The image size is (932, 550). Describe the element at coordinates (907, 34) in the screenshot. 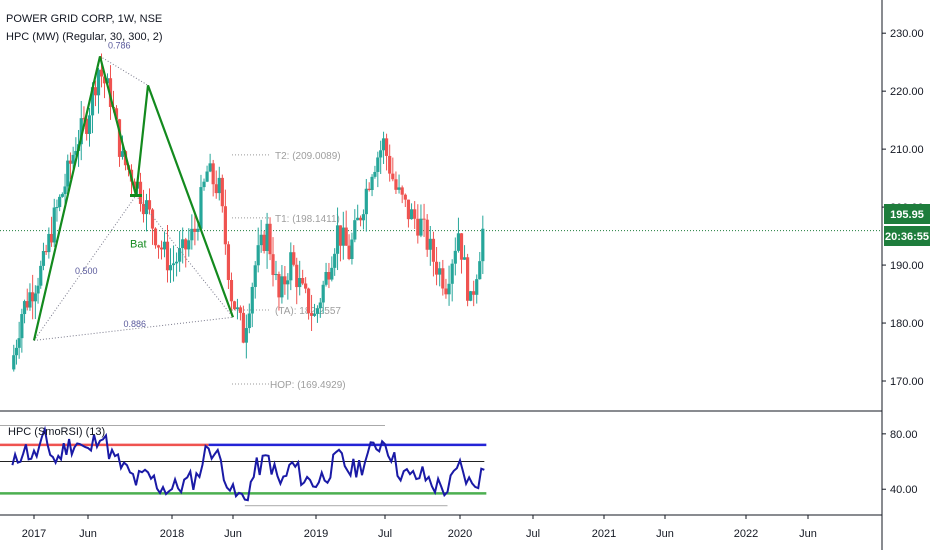

I see `price-tick-label: 230.00` at that location.